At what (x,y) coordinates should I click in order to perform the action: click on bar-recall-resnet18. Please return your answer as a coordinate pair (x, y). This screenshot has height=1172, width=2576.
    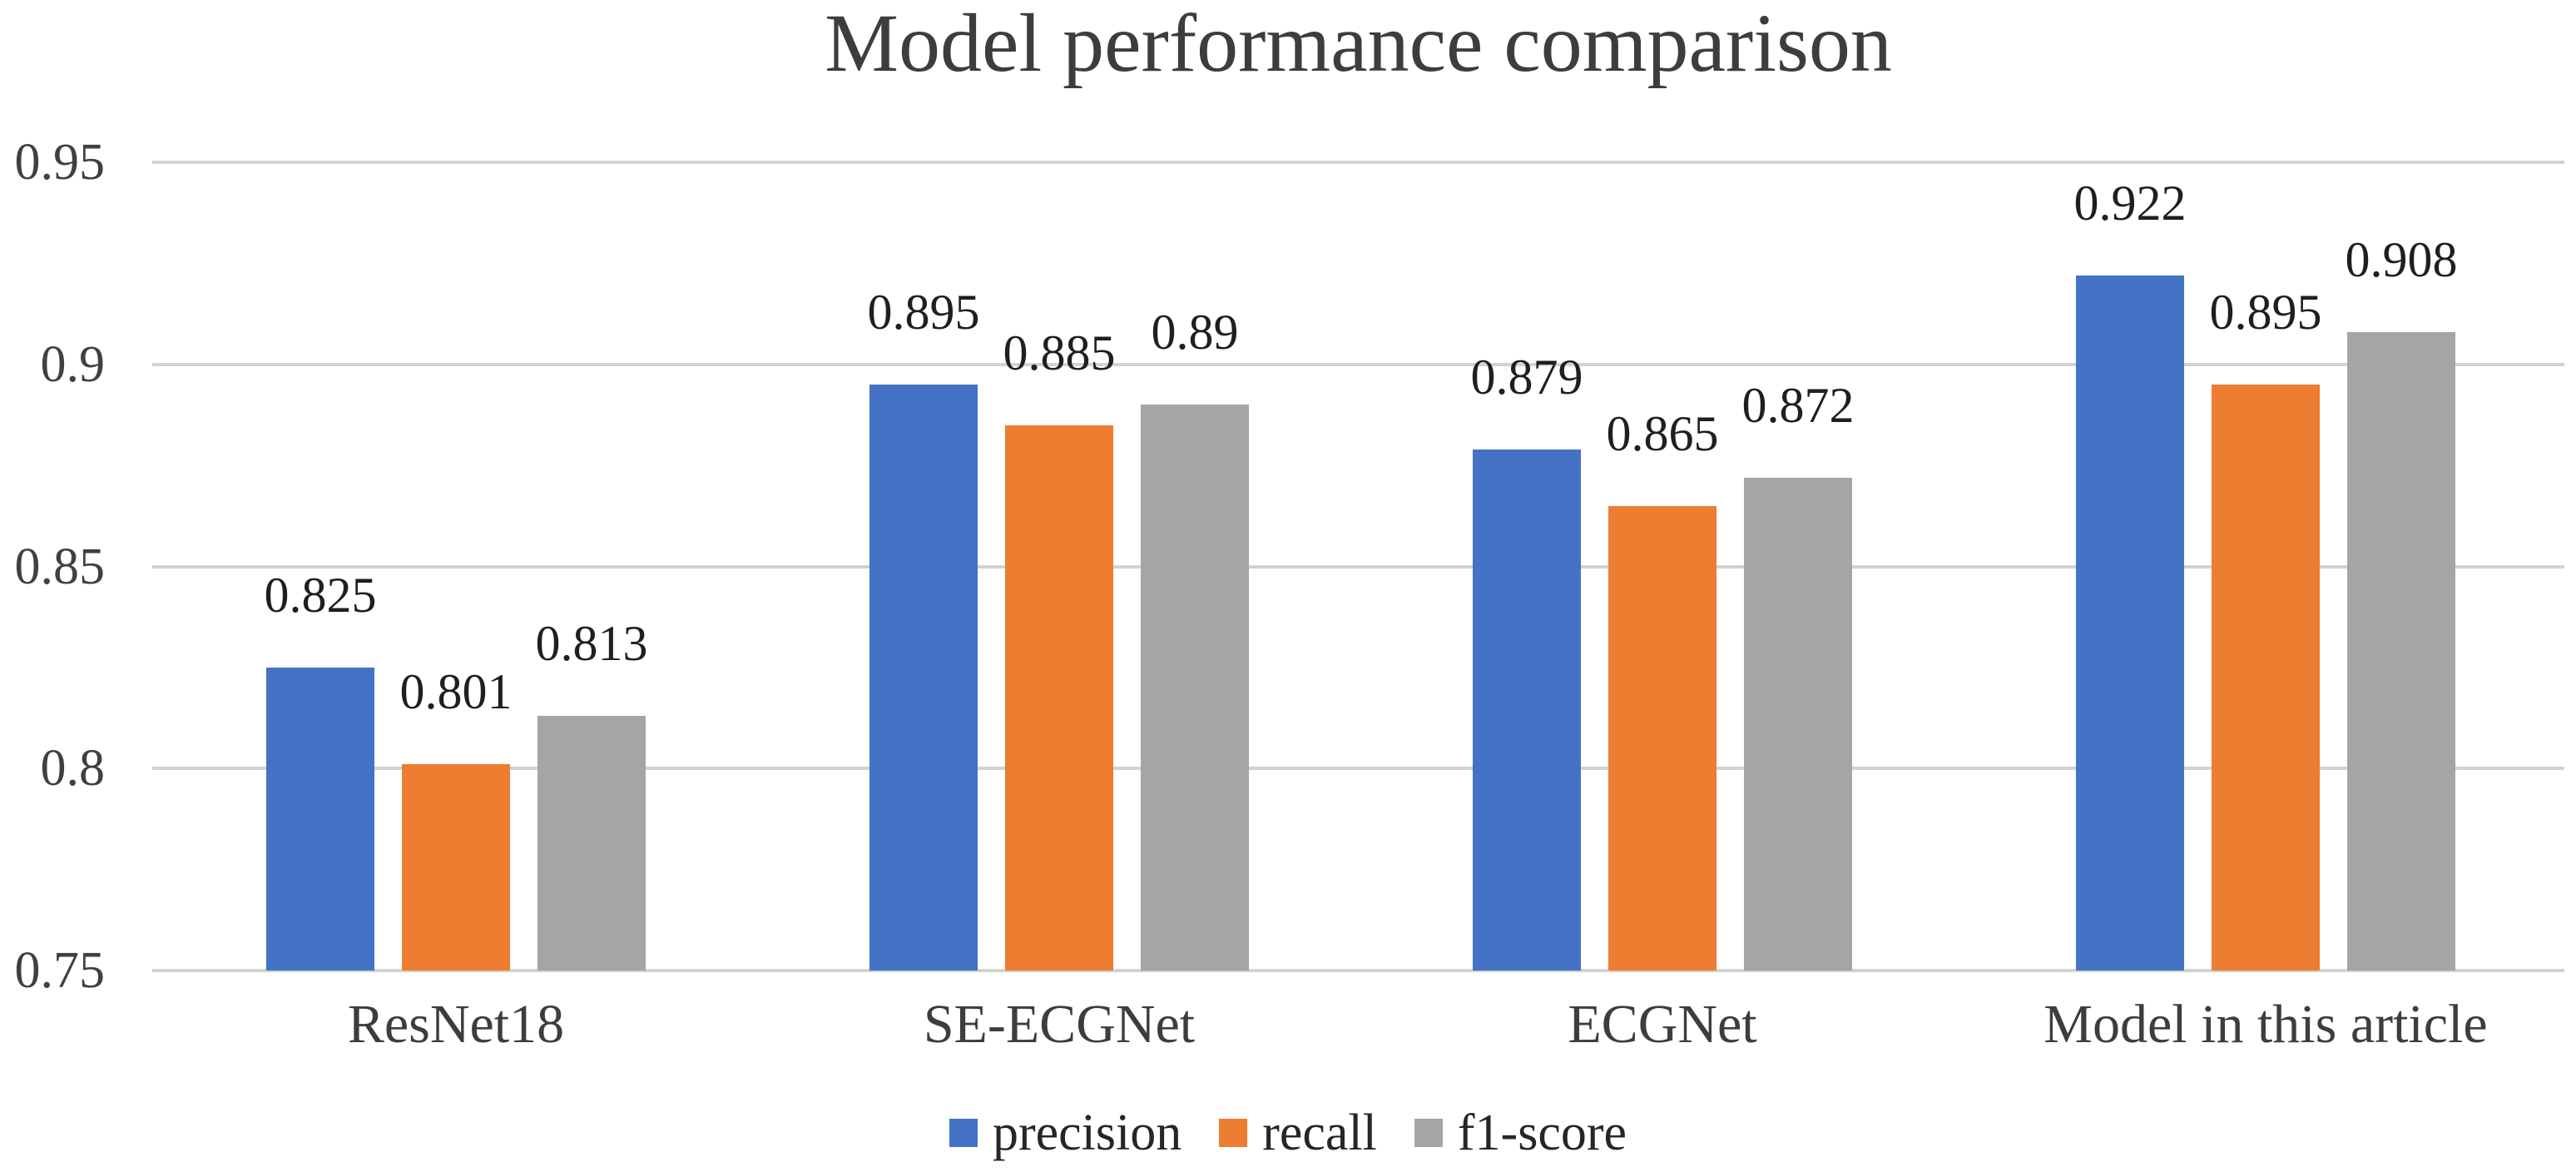
    Looking at the image, I should click on (456, 868).